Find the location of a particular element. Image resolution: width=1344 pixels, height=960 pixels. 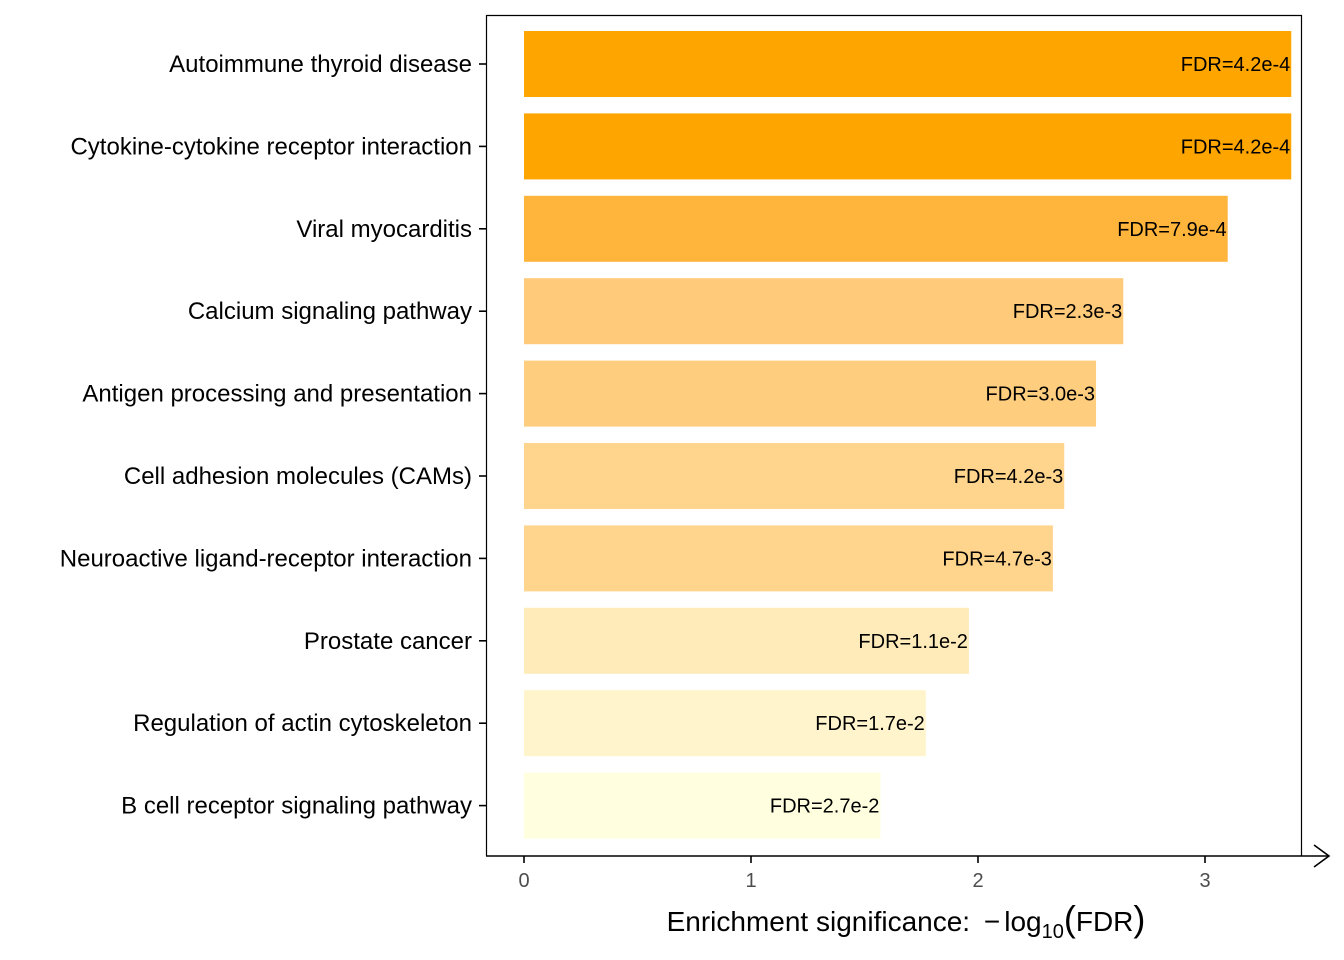

x-ticks-layer: 0 1 2 3 is located at coordinates (864, 874).